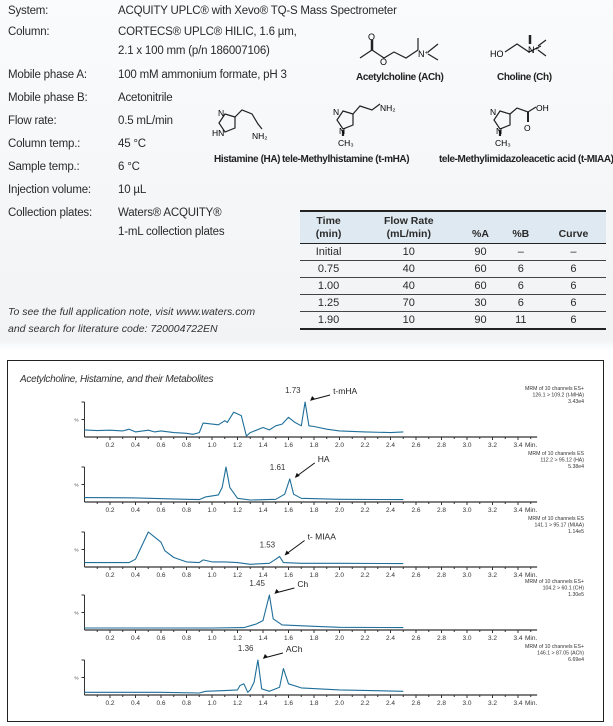 This screenshot has width=613, height=726. What do you see at coordinates (453, 252) in the screenshot?
I see `table-row: Initial 10 90– –` at bounding box center [453, 252].